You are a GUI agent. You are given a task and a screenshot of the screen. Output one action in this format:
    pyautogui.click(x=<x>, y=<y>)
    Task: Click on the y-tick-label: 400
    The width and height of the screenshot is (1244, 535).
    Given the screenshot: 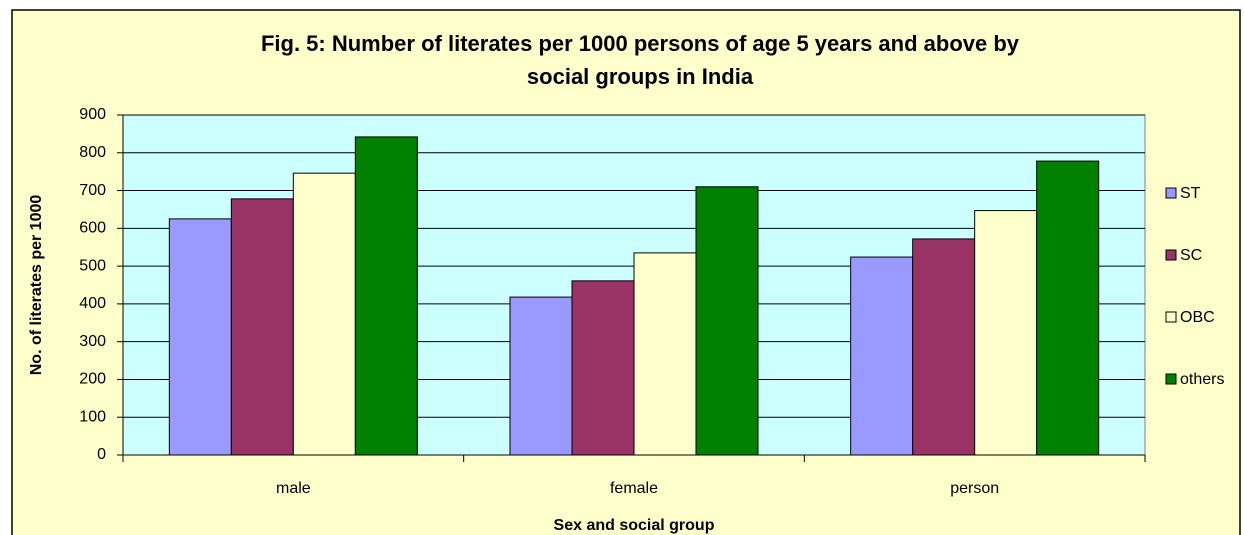 What is the action you would take?
    pyautogui.click(x=92, y=303)
    